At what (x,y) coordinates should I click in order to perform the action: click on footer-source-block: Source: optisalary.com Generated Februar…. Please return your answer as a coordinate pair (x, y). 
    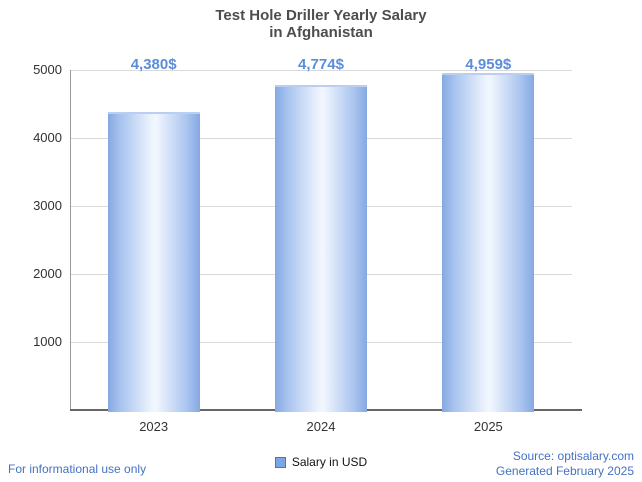
    Looking at the image, I should click on (565, 464).